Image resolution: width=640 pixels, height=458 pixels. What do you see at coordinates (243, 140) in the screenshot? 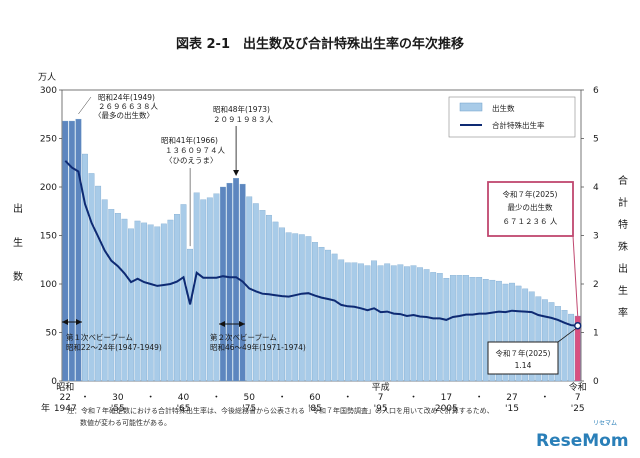
I see `annotation-1973: 昭和48年(1973)２０９１９８３人` at bounding box center [243, 140].